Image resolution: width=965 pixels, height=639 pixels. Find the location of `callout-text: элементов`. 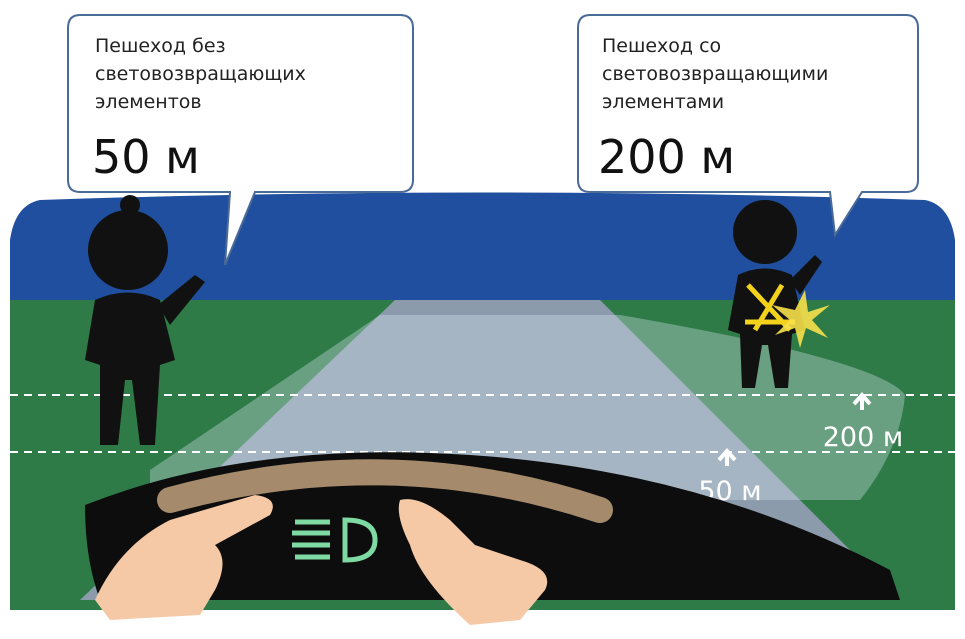

callout-text: элементов is located at coordinates (148, 102).